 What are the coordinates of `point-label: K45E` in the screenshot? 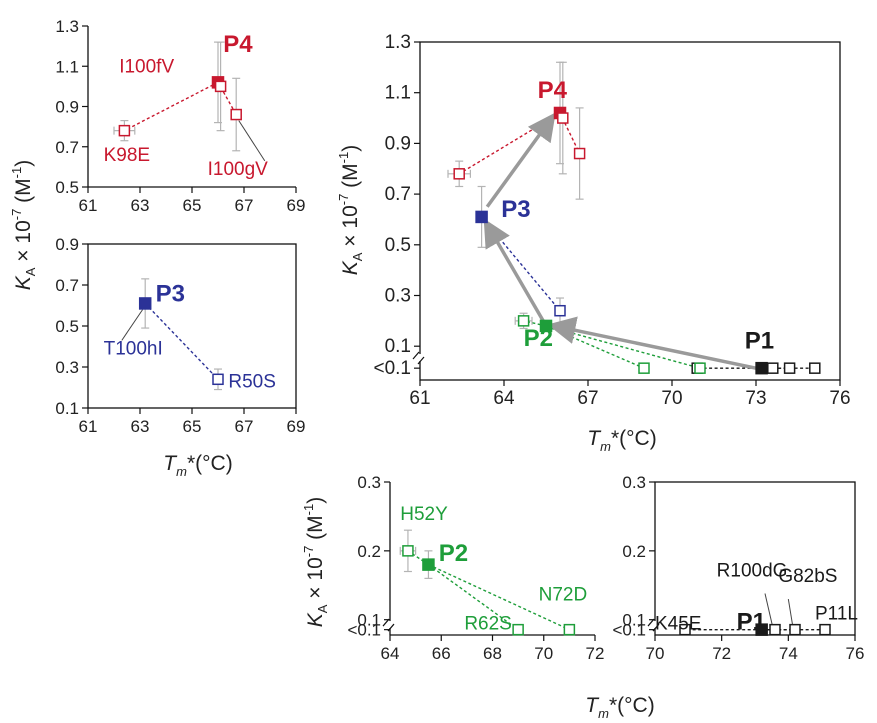 It's located at (678, 624).